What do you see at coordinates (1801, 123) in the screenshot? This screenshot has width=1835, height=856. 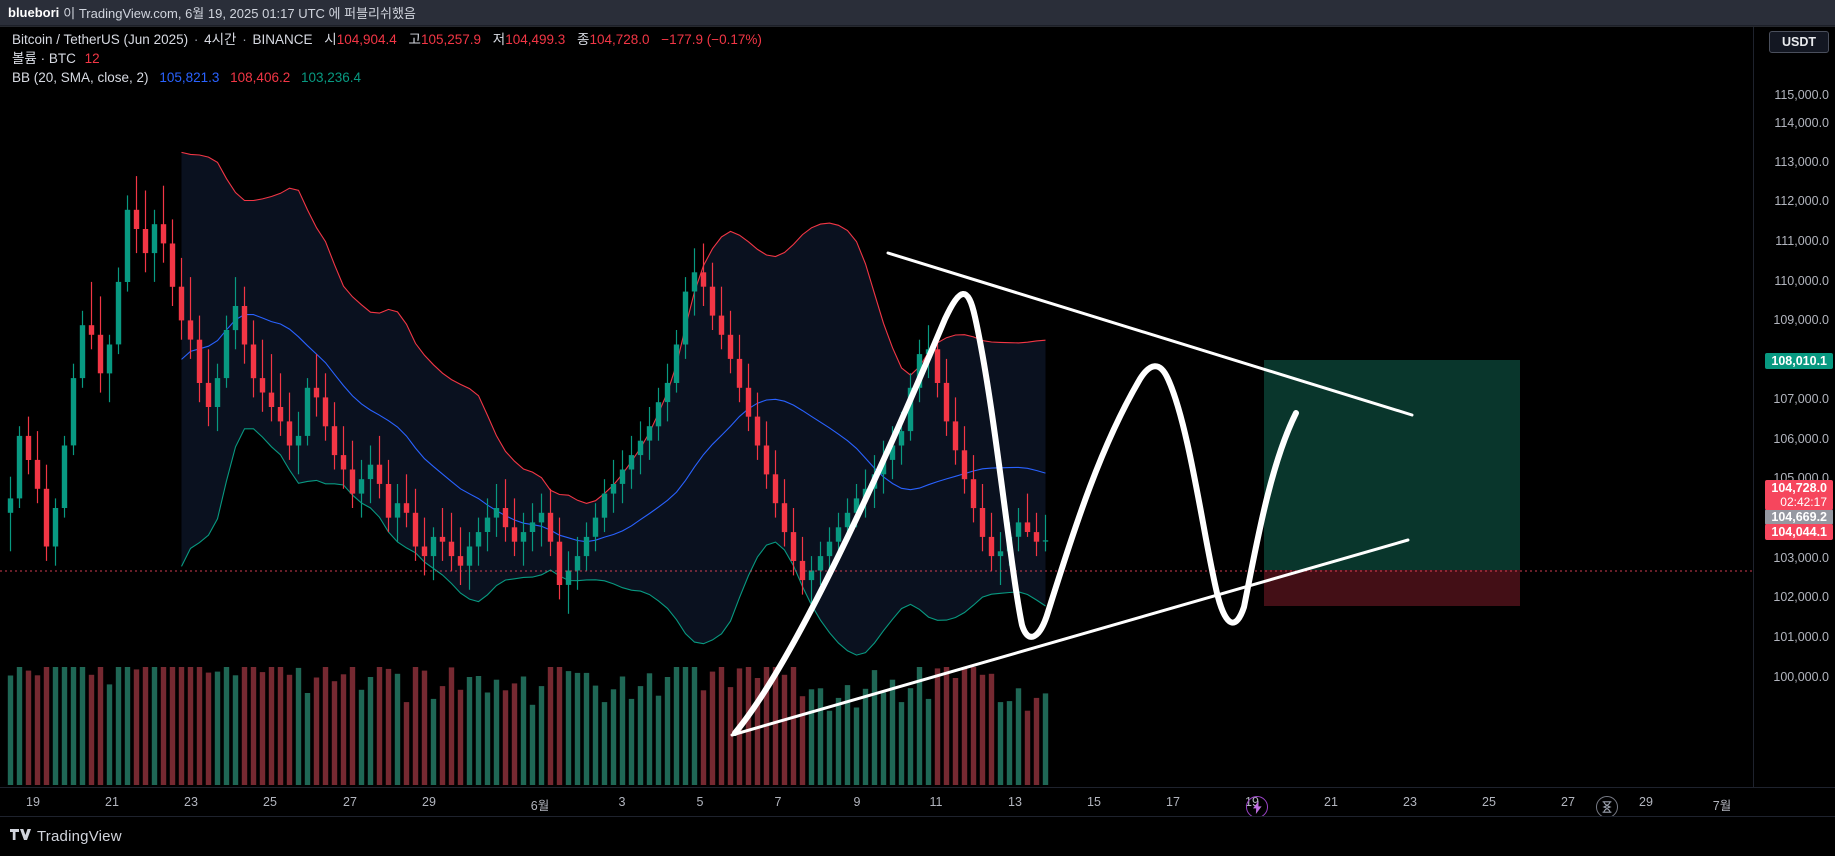 I see `price-tick: 114,000.0` at bounding box center [1801, 123].